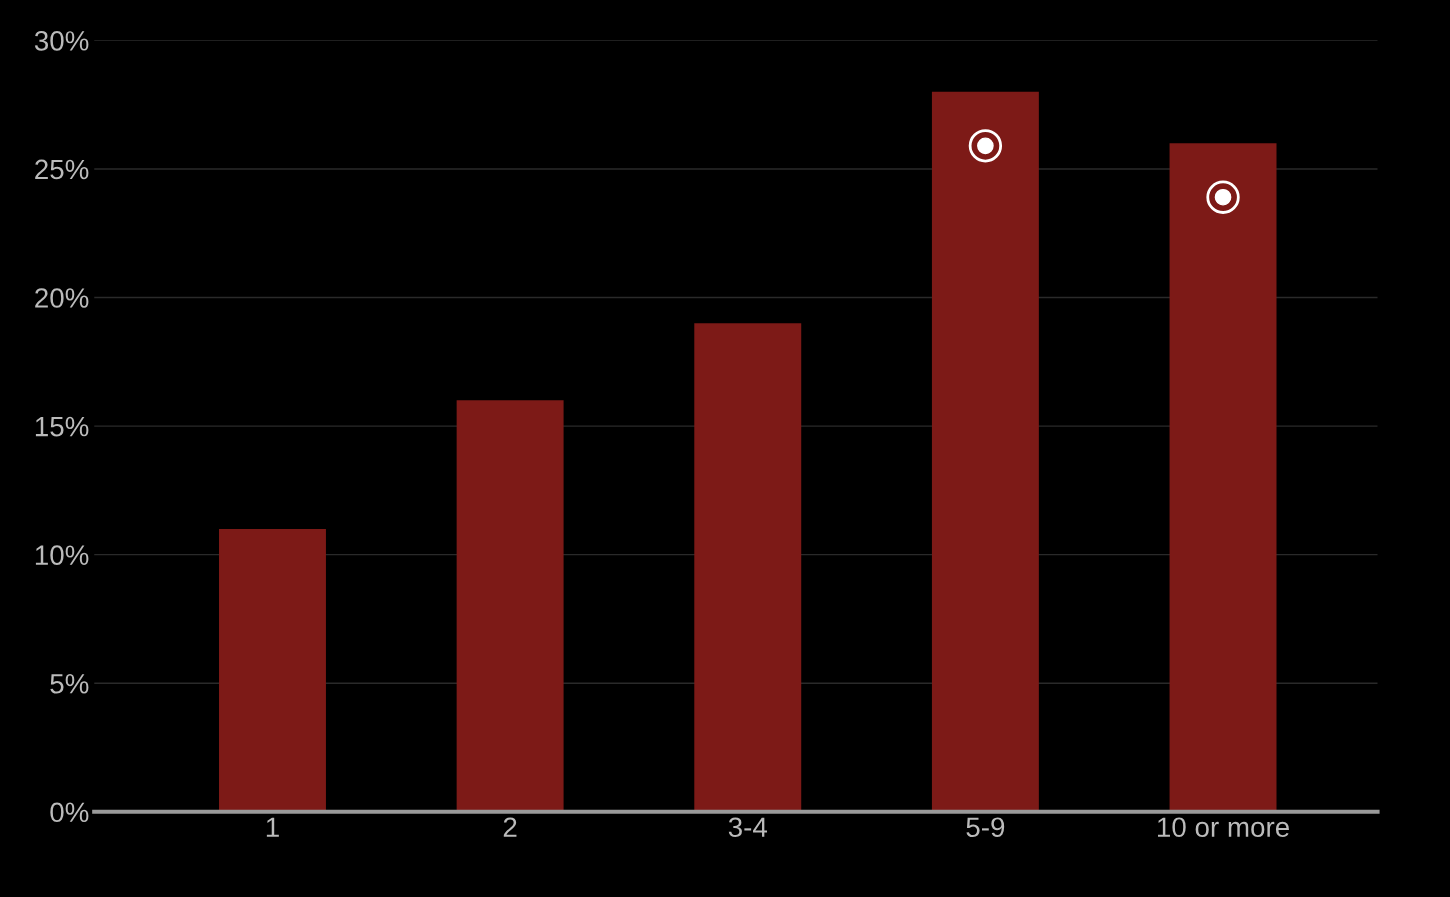  I want to click on y-tick-label: 25%, so click(62, 169).